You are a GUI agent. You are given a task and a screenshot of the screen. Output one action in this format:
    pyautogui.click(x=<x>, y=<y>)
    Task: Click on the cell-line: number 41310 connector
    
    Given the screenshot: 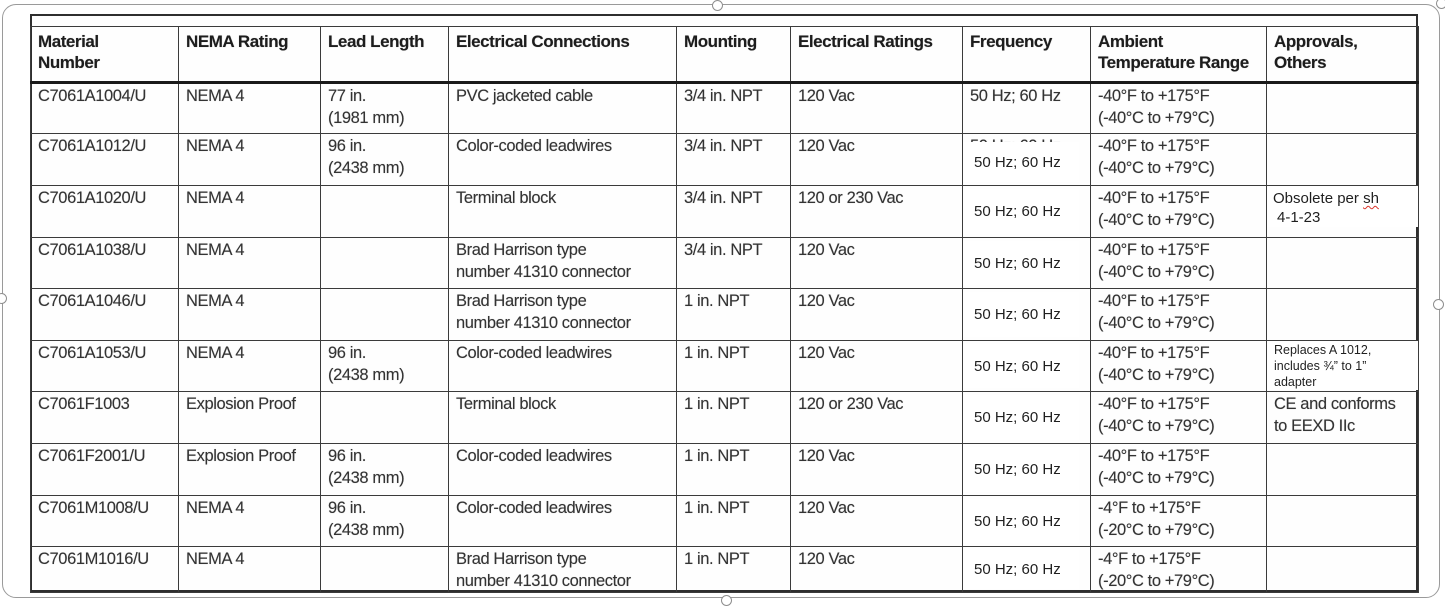 What is the action you would take?
    pyautogui.click(x=543, y=580)
    